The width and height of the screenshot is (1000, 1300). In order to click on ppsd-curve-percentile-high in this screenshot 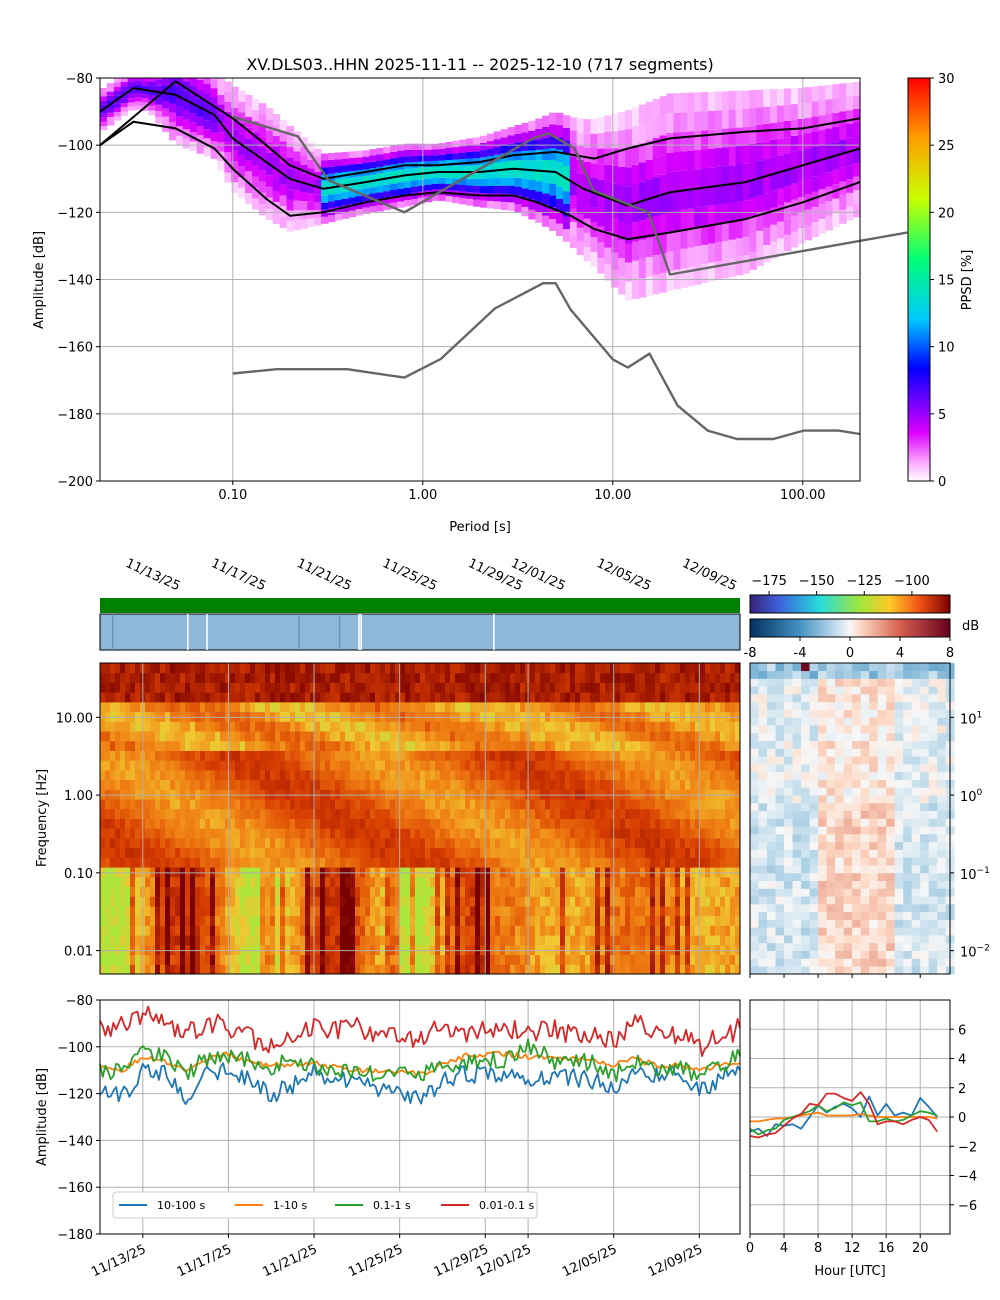, I will do `click(480, 130)`.